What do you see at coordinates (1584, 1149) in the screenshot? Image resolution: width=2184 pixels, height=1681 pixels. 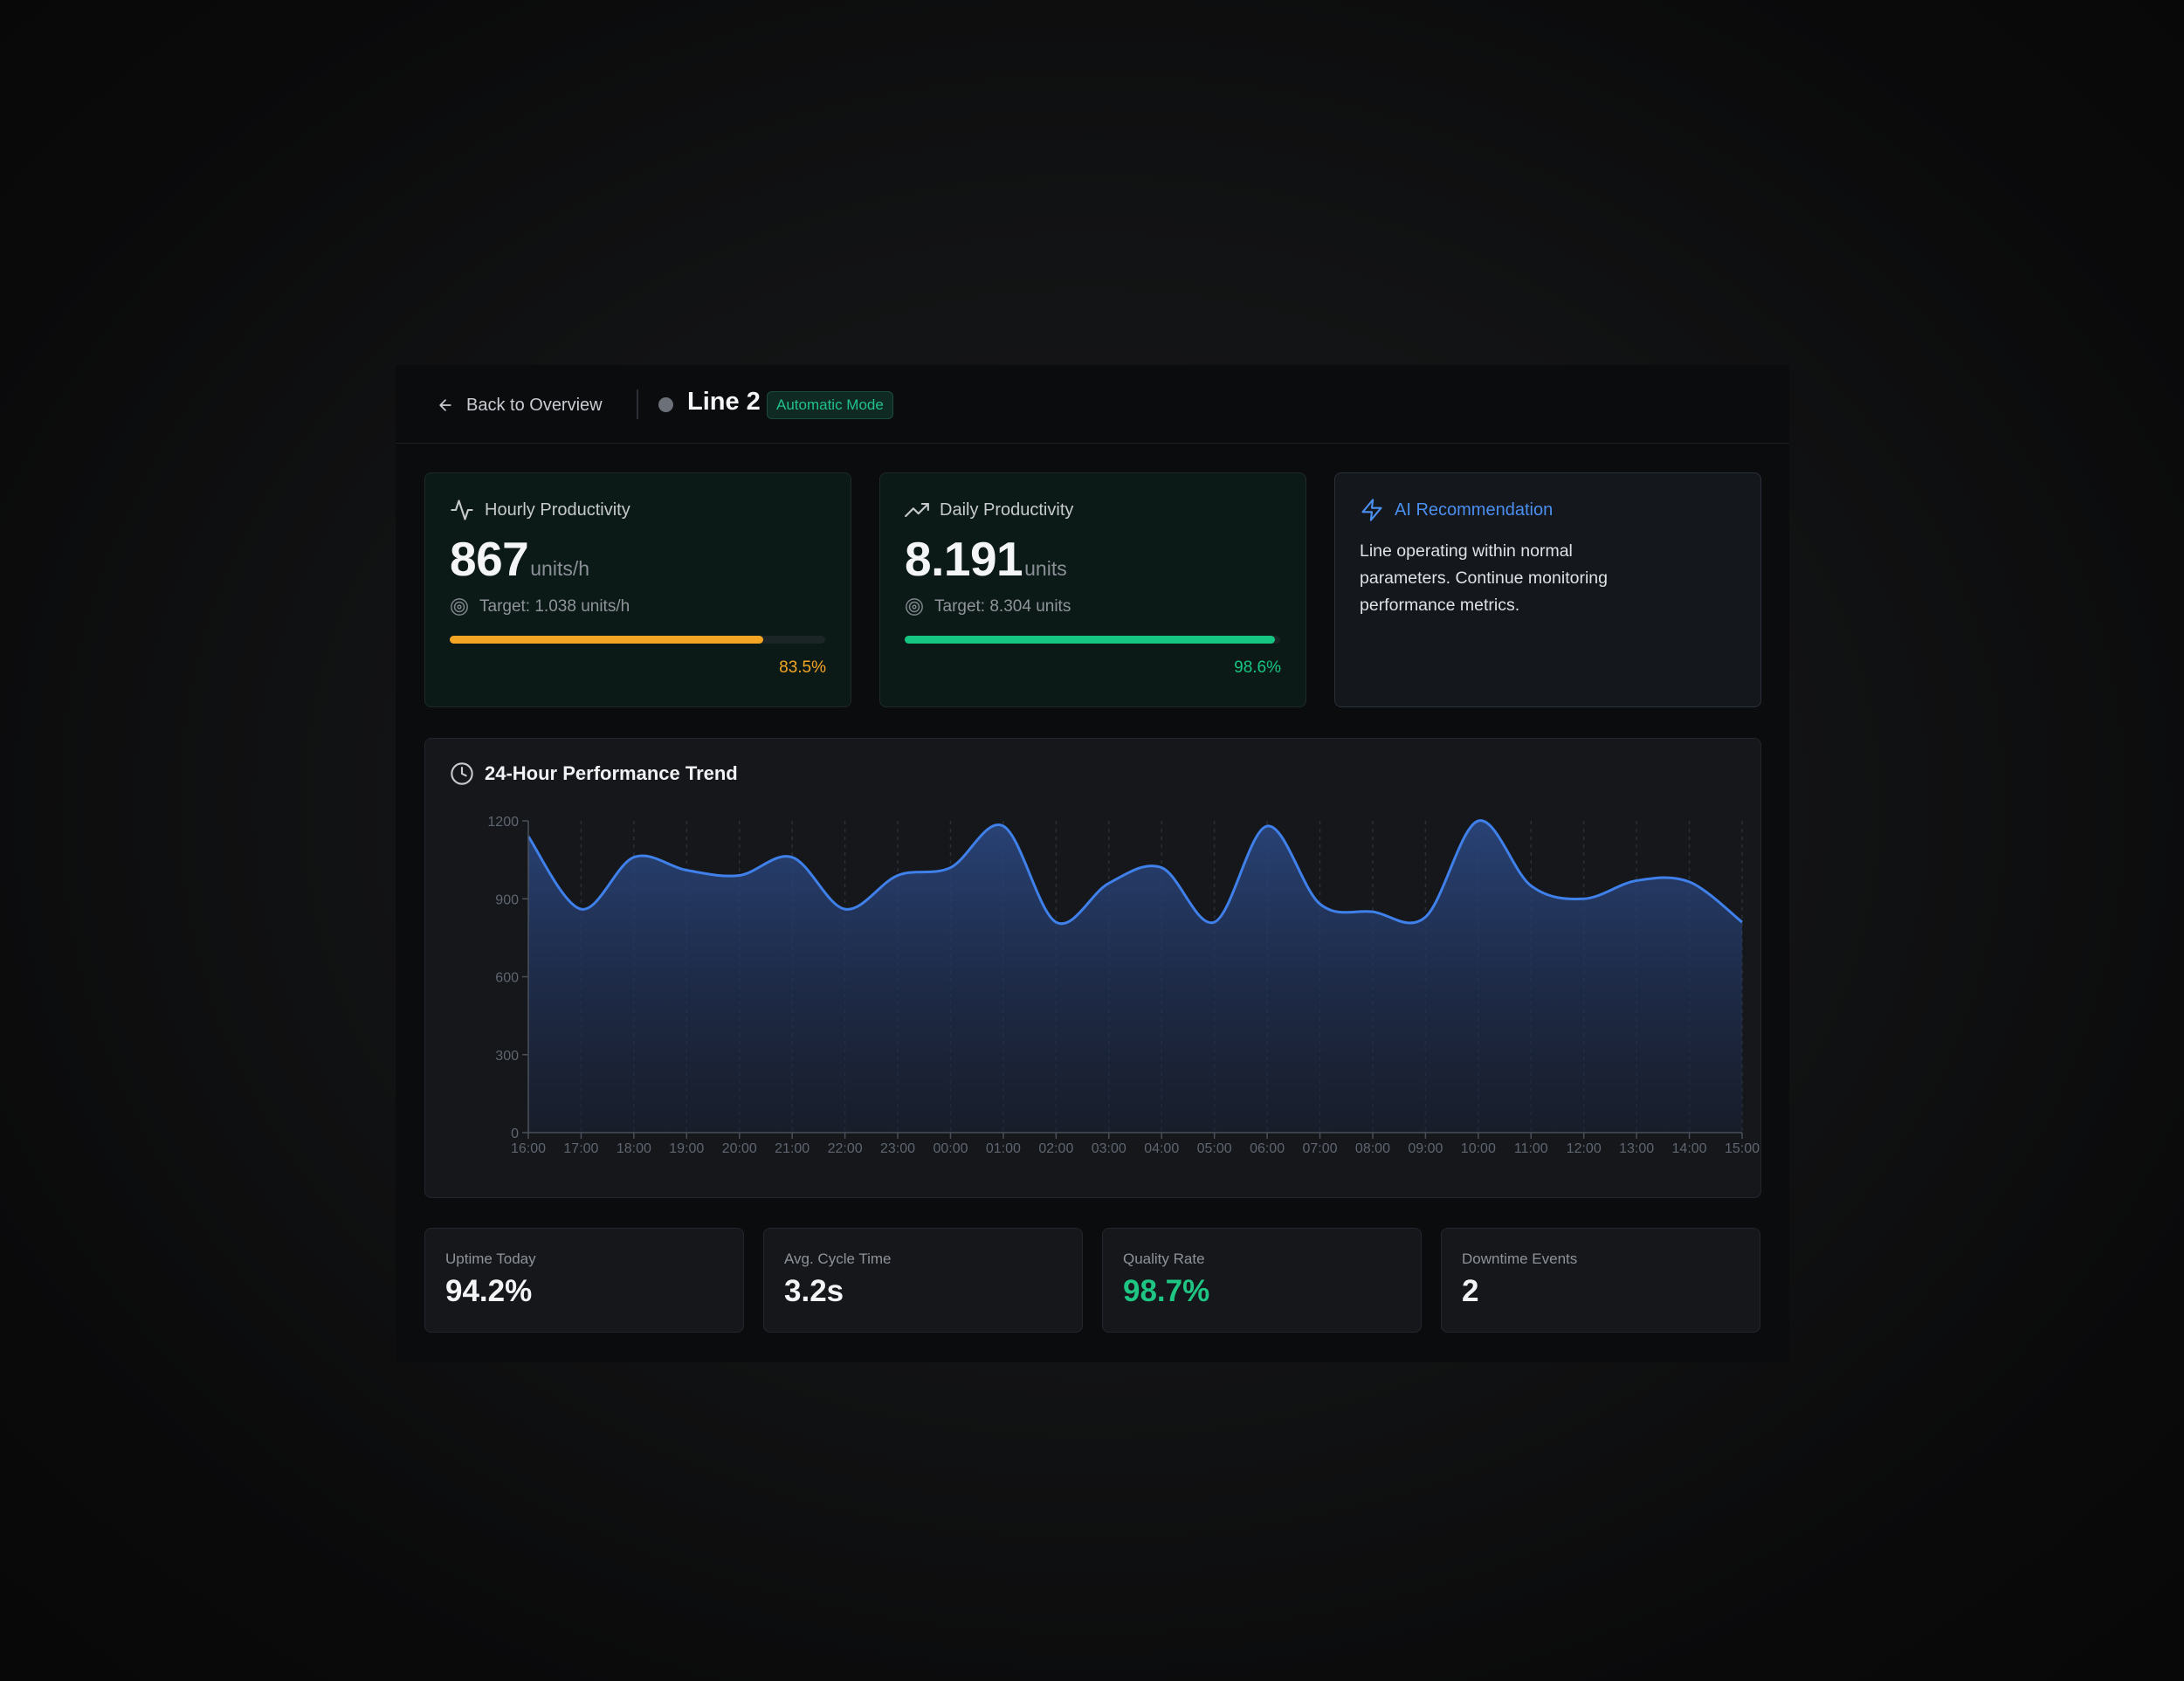 I see `x-tick-label: 12:00` at bounding box center [1584, 1149].